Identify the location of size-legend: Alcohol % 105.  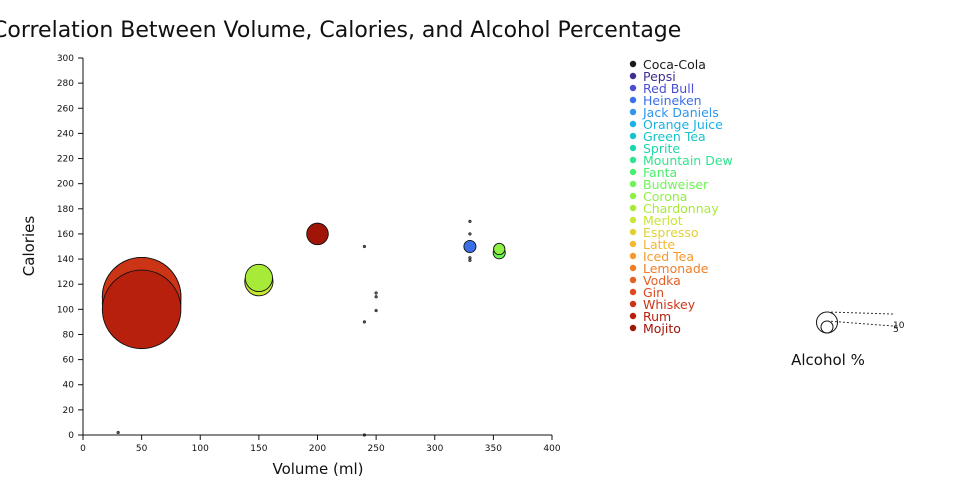
(848, 340).